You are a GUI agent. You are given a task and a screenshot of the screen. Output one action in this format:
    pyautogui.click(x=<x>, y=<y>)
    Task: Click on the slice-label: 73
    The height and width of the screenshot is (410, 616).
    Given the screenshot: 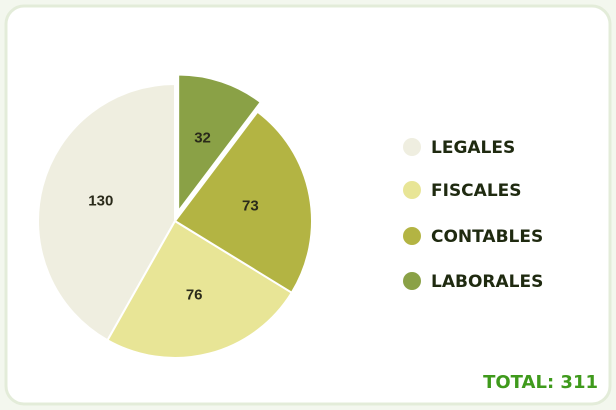 What is the action you would take?
    pyautogui.click(x=250, y=206)
    